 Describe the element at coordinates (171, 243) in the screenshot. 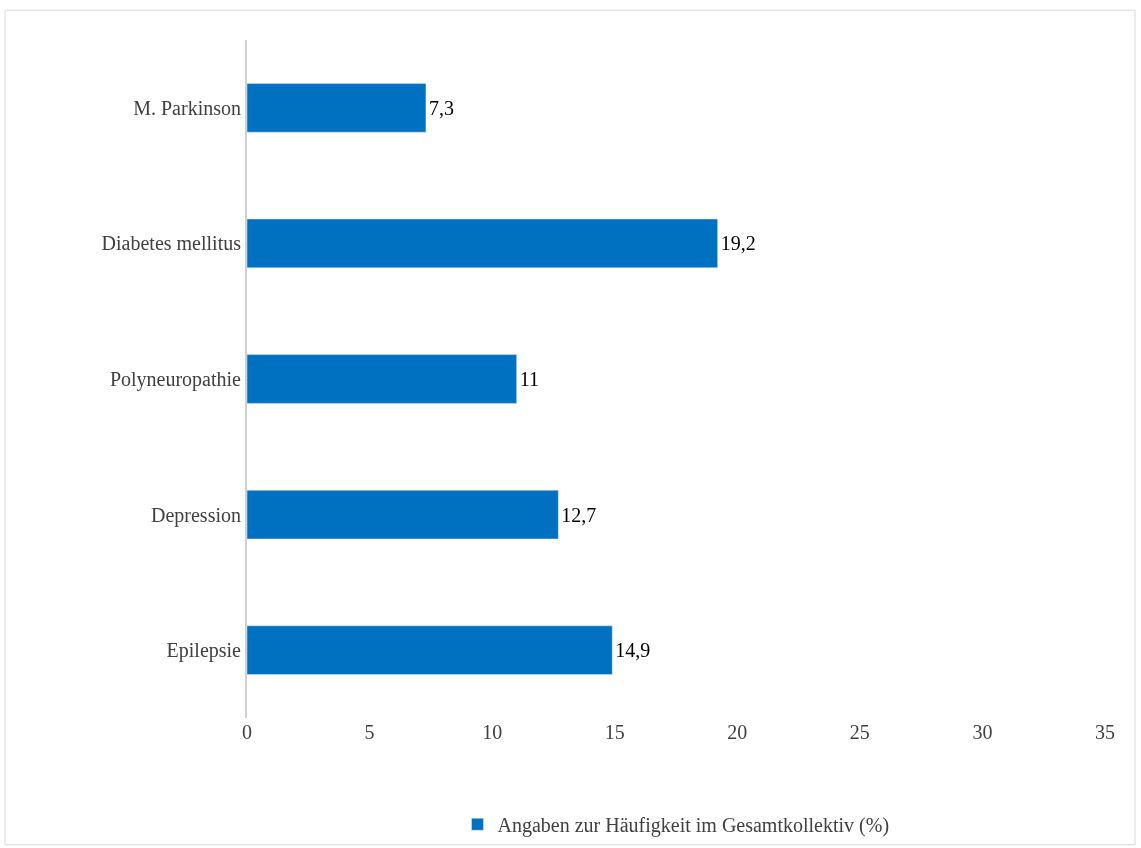

I see `y-tick-label: Diabetes mellitus` at that location.